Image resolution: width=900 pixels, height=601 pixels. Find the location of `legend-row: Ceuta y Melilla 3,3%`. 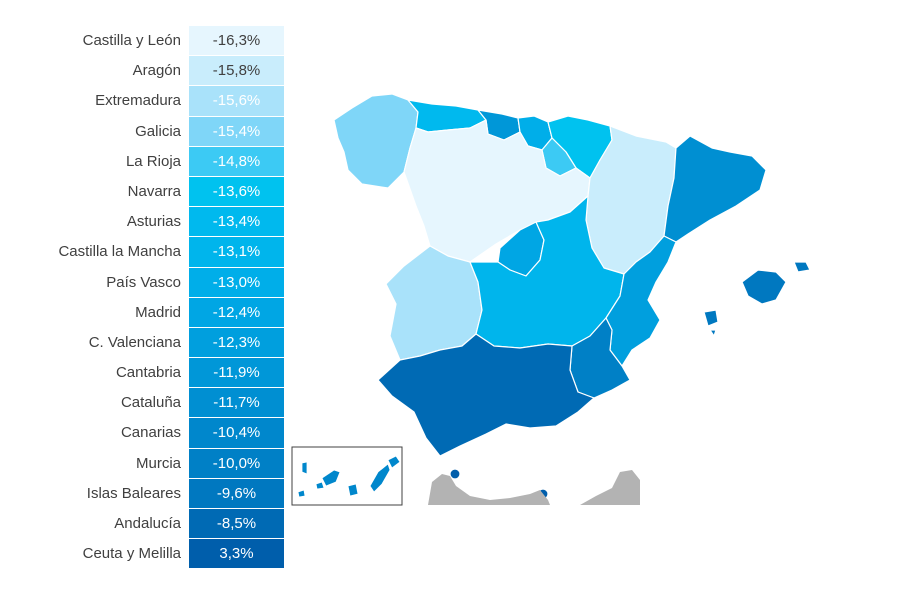

legend-row: Ceuta y Melilla 3,3% is located at coordinates (142, 554).